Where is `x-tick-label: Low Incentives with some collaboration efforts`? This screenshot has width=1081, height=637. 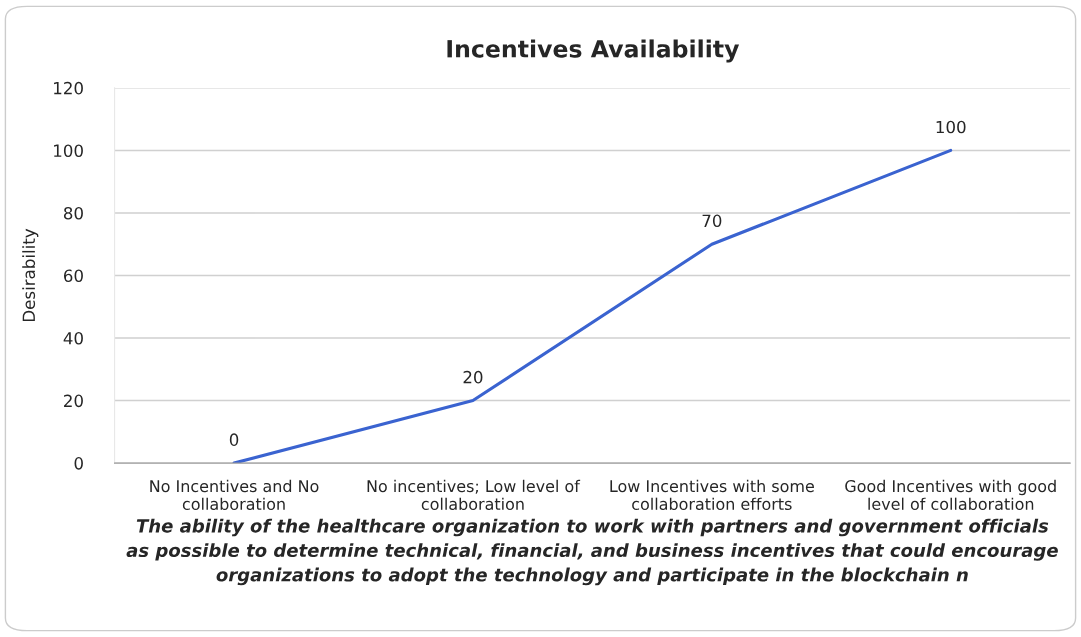 x-tick-label: Low Incentives with some collaboration efforts is located at coordinates (712, 495).